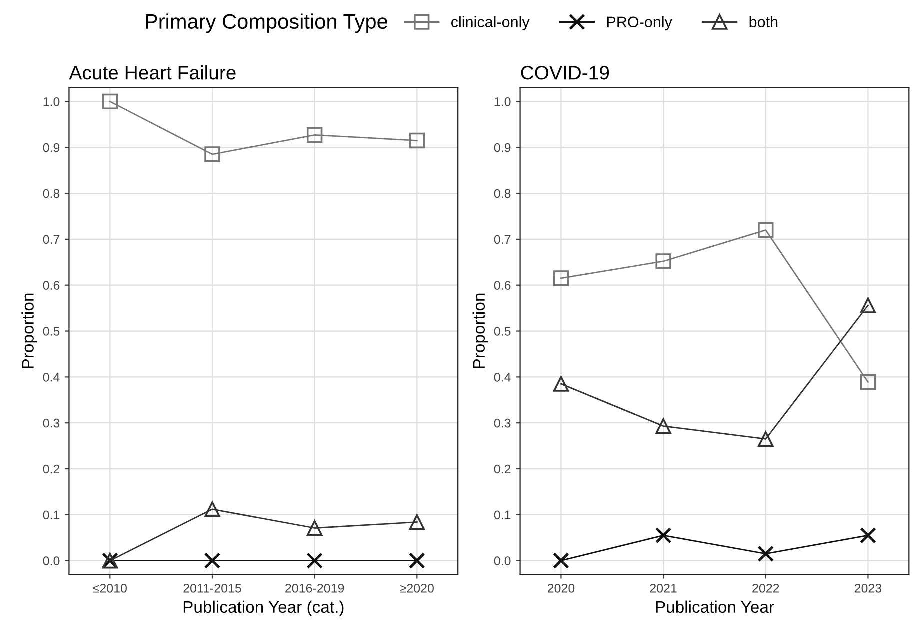 This screenshot has height=628, width=923. Describe the element at coordinates (764, 22) in the screenshot. I see `legend-label: both` at that location.